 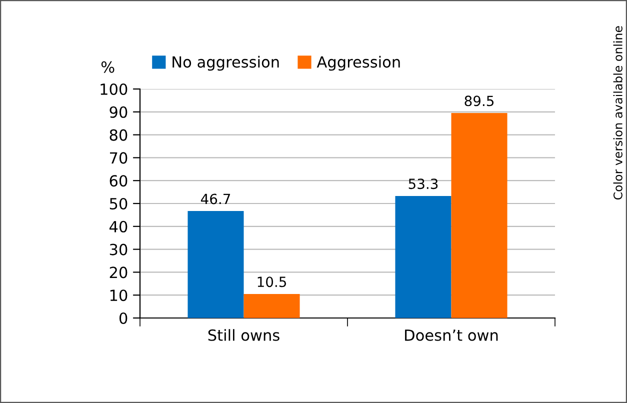 What do you see at coordinates (119, 296) in the screenshot?
I see `y-tick-label: 10` at bounding box center [119, 296].